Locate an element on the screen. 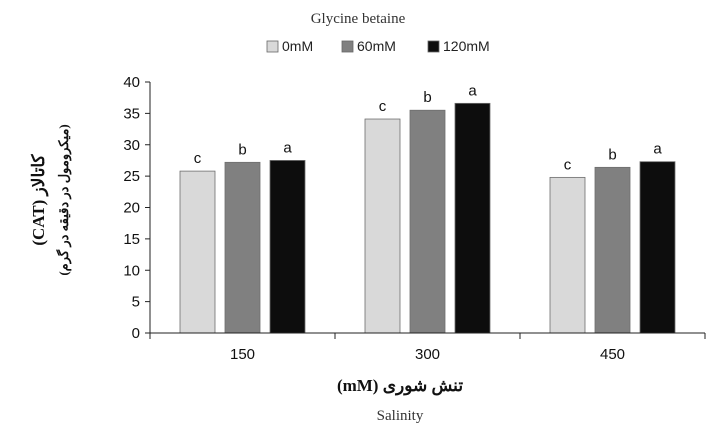  y-tick-label: 0 is located at coordinates (136, 333).